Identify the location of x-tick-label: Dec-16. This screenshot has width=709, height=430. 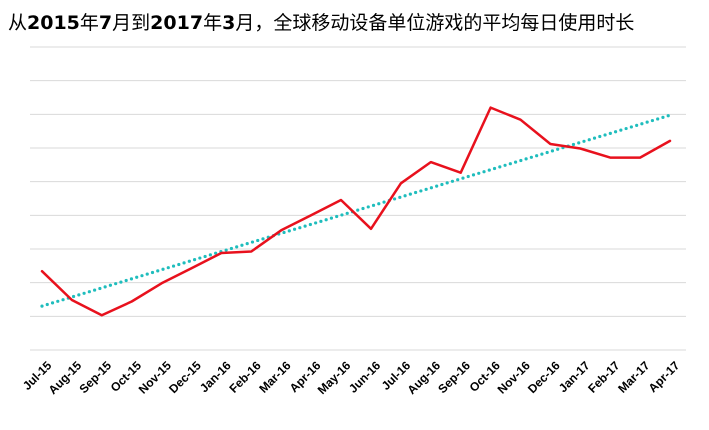
(544, 377).